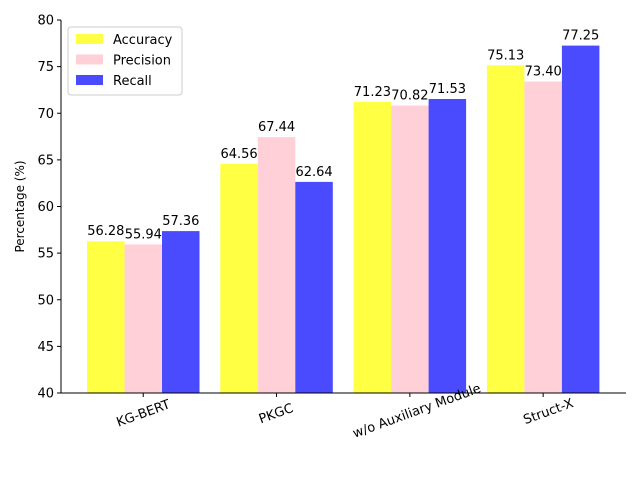  I want to click on y-tick-label: 65, so click(45, 160).